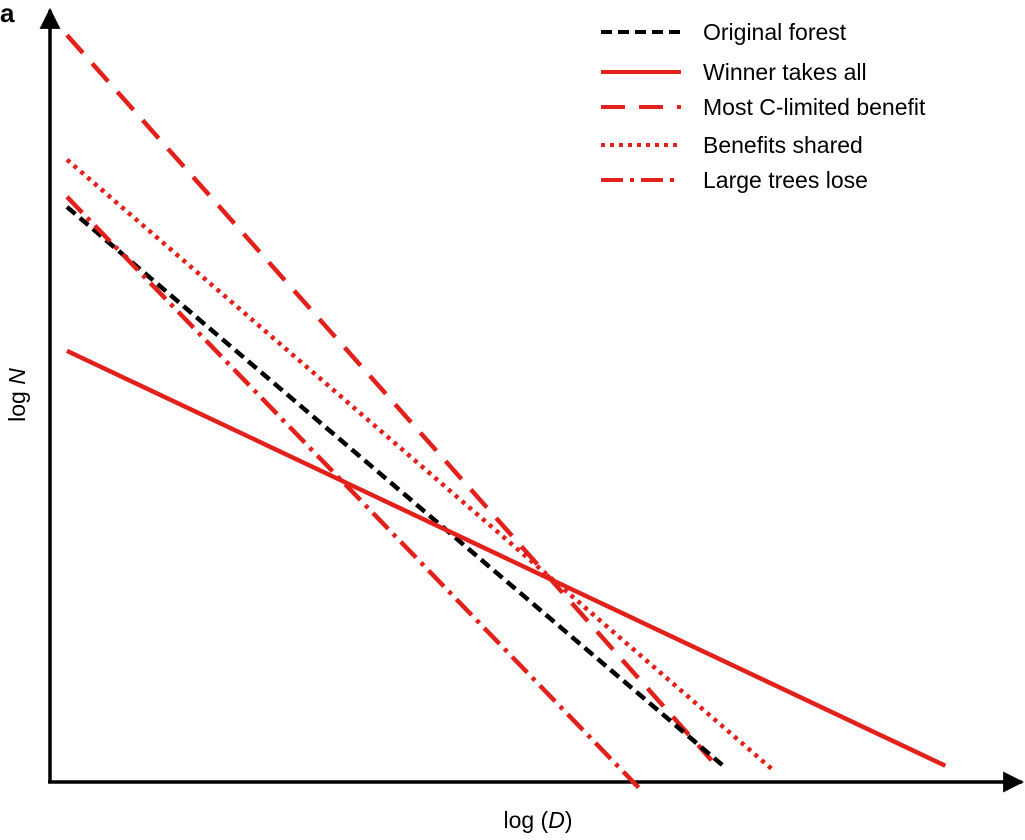 The image size is (1025, 840). I want to click on x-axis-label: log (D), so click(537, 820).